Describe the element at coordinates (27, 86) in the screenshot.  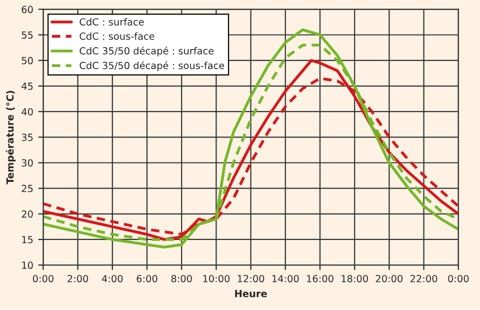
I see `y-tick-label: 45` at that location.